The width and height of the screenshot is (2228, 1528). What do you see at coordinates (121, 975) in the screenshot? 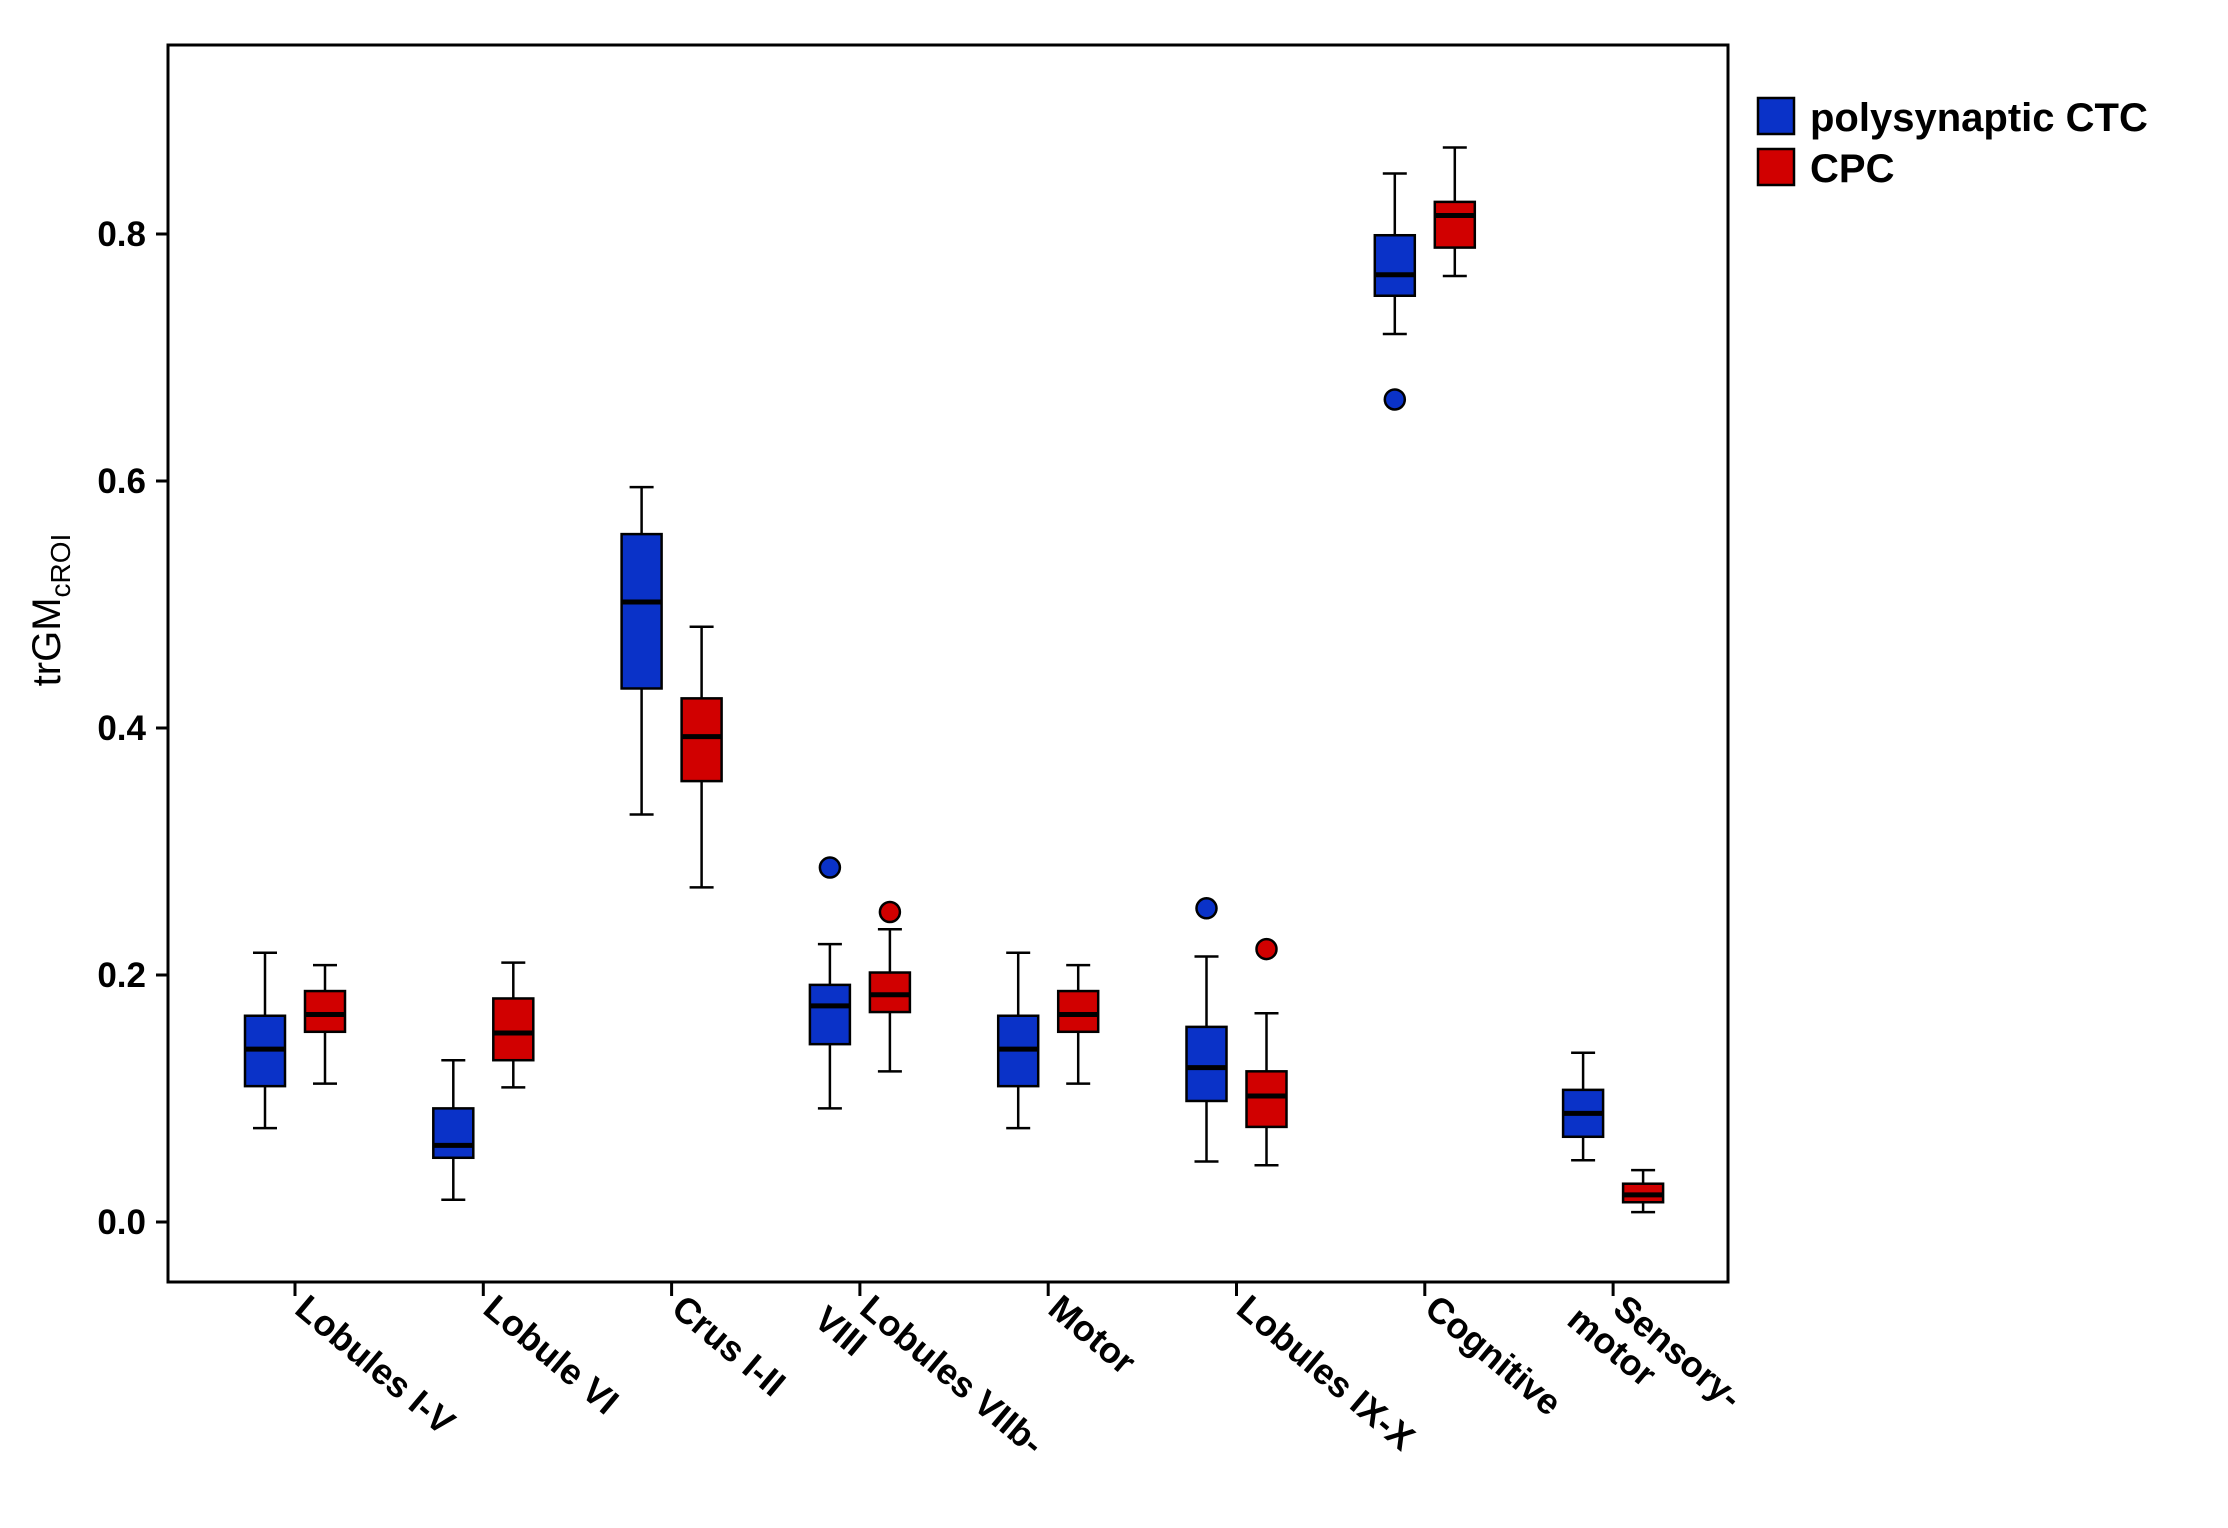
I see `y-tick-label: 0.2` at bounding box center [121, 975].